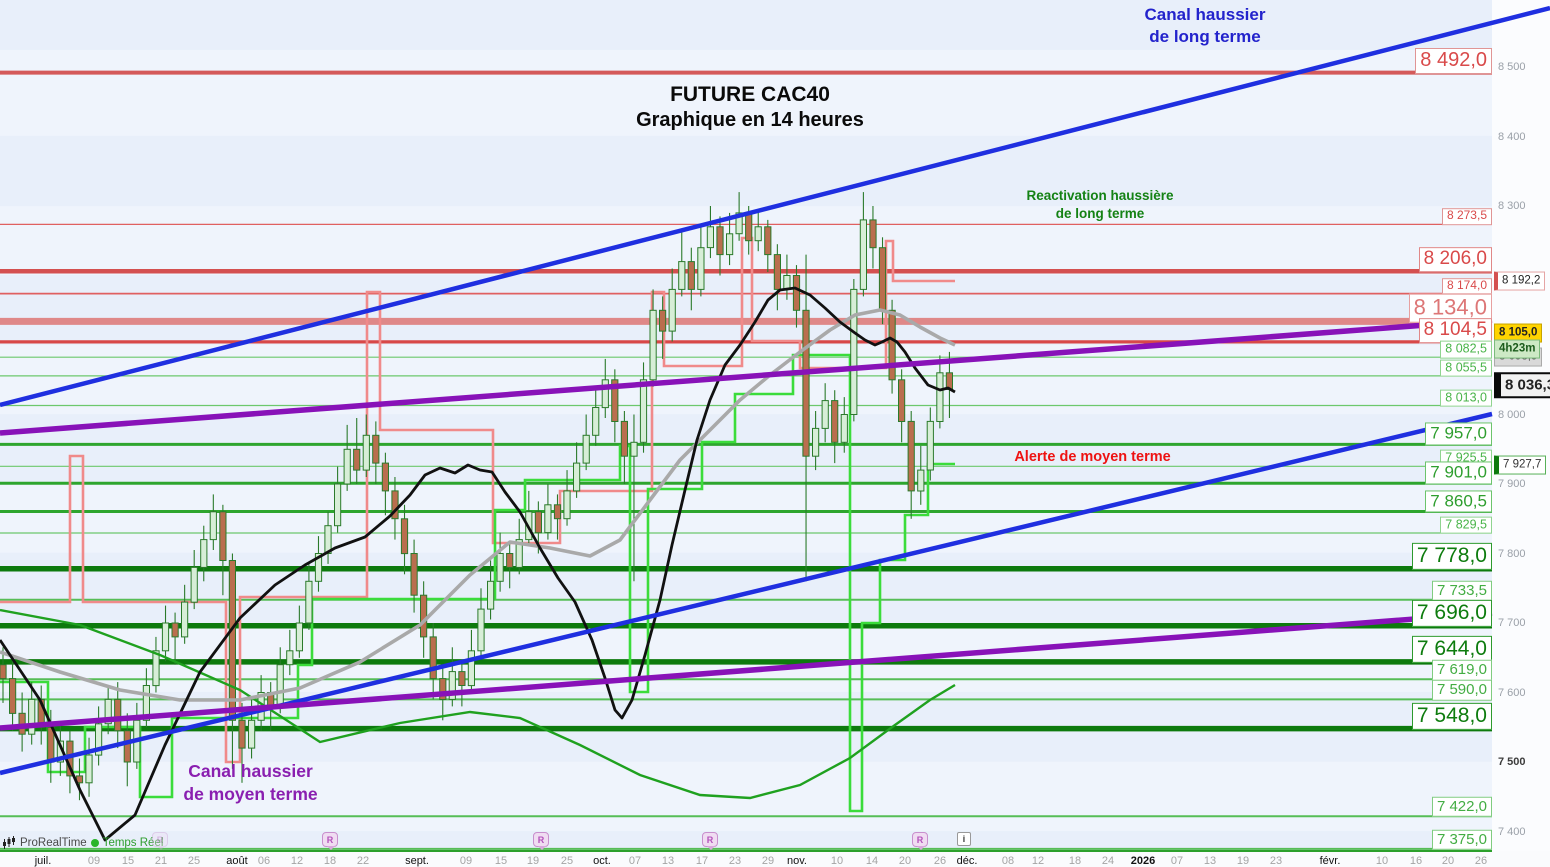 The height and width of the screenshot is (867, 1550). Describe the element at coordinates (1451, 613) in the screenshot. I see `level-label-7696: 7 696,0` at that location.